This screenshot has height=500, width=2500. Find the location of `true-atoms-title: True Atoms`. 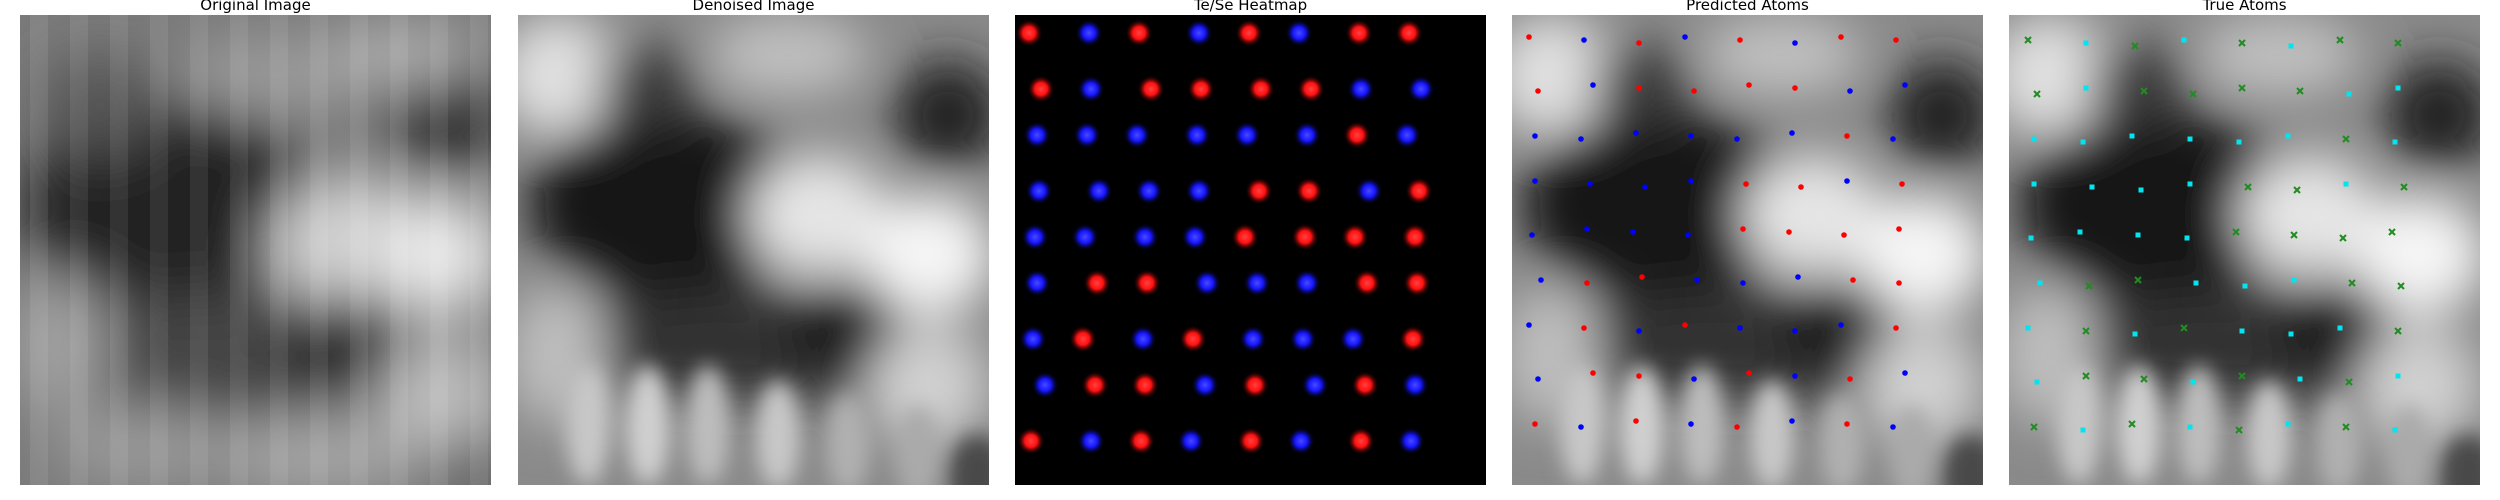

true-atoms-title: True Atoms is located at coordinates (2244, 7).